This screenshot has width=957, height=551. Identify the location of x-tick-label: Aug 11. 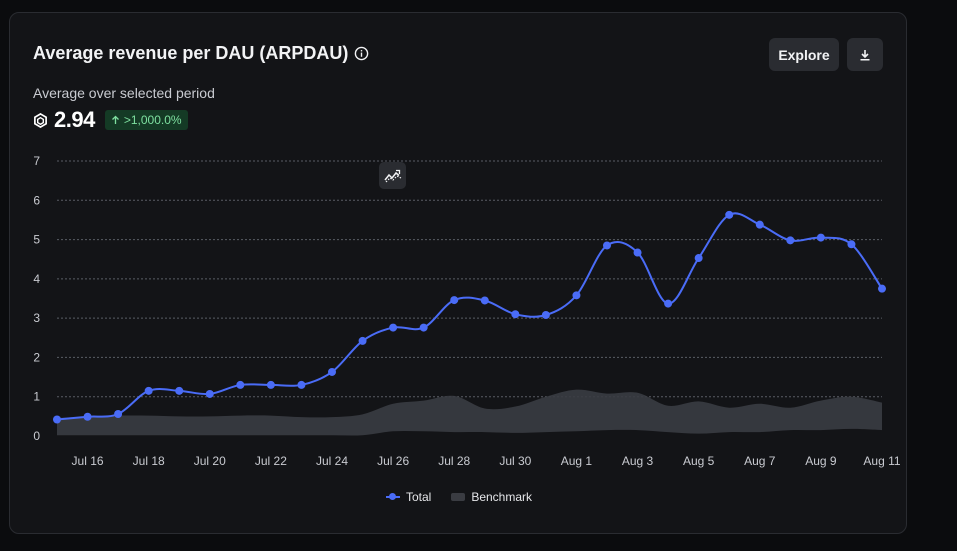
(881, 461).